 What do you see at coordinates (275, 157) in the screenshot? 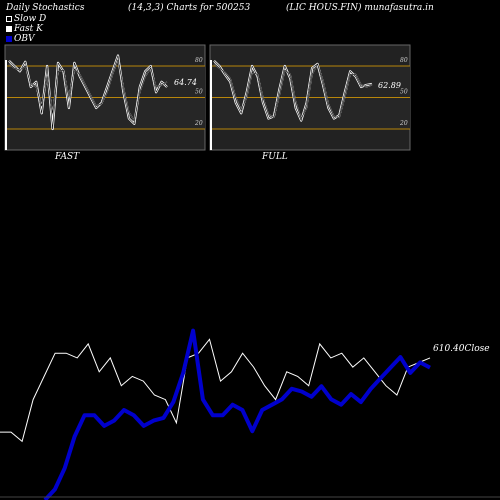
I see `panel-label-full: FULL` at bounding box center [275, 157].